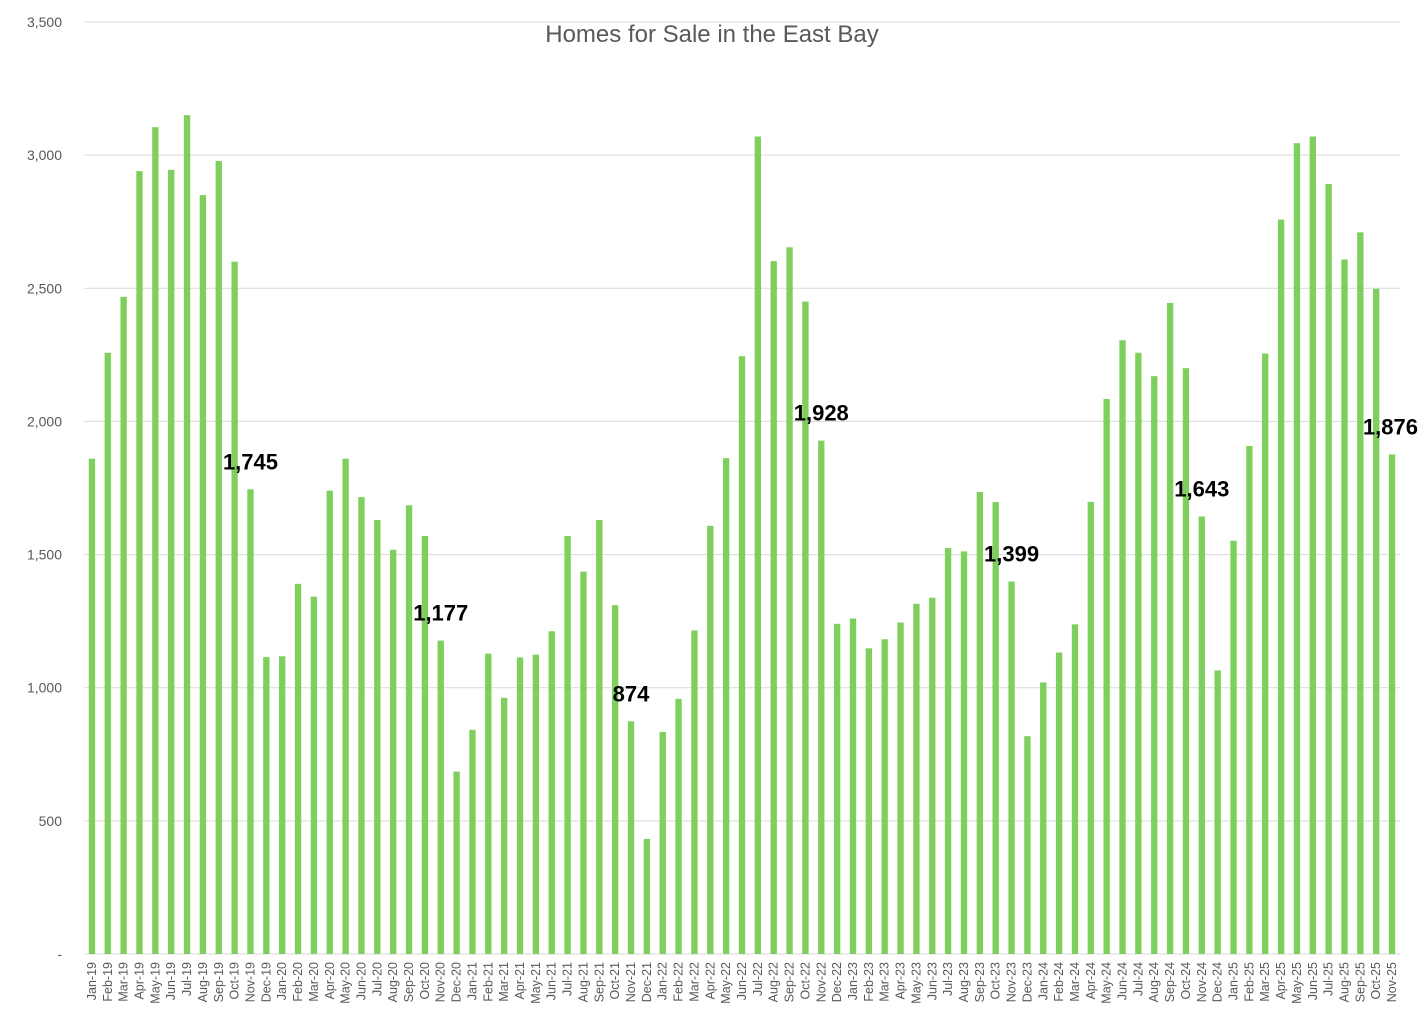 The height and width of the screenshot is (1031, 1422). What do you see at coordinates (1345, 982) in the screenshot?
I see `x-tick-label: Aug-25` at bounding box center [1345, 982].